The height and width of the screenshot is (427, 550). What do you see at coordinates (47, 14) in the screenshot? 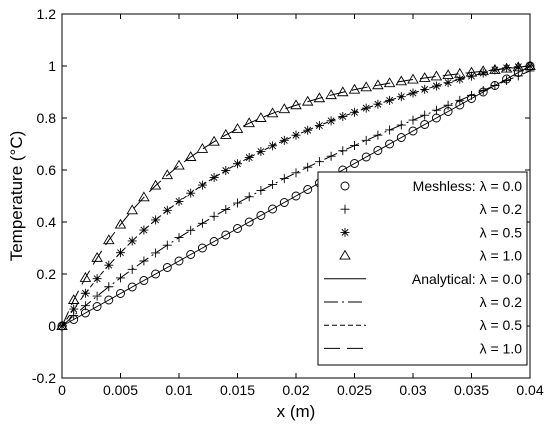
I see `y-tick-label: 1.2` at bounding box center [47, 14].